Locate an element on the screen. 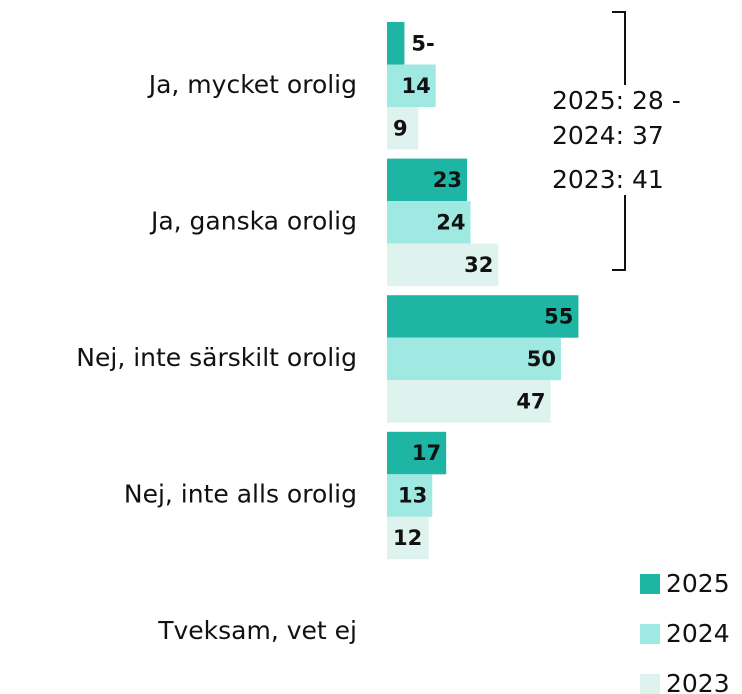  value-label: 5- is located at coordinates (422, 43).